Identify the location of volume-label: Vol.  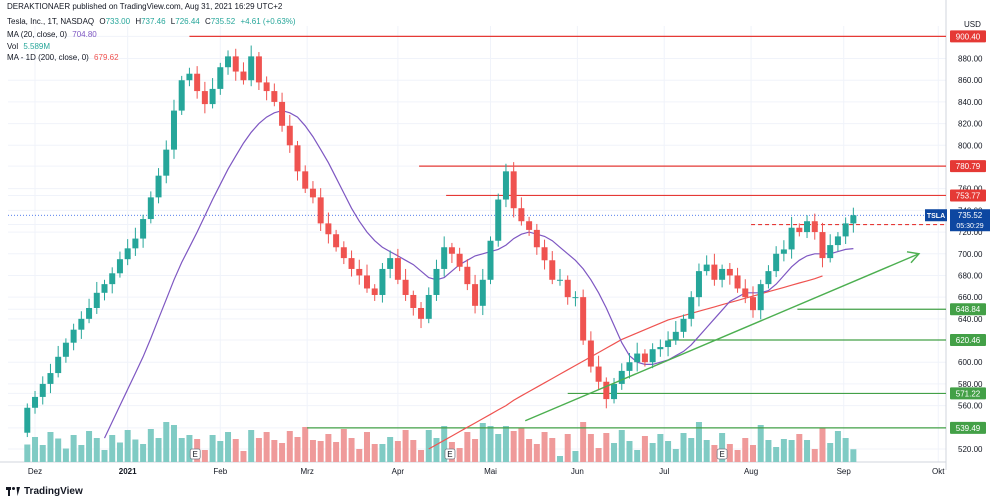
(13, 46).